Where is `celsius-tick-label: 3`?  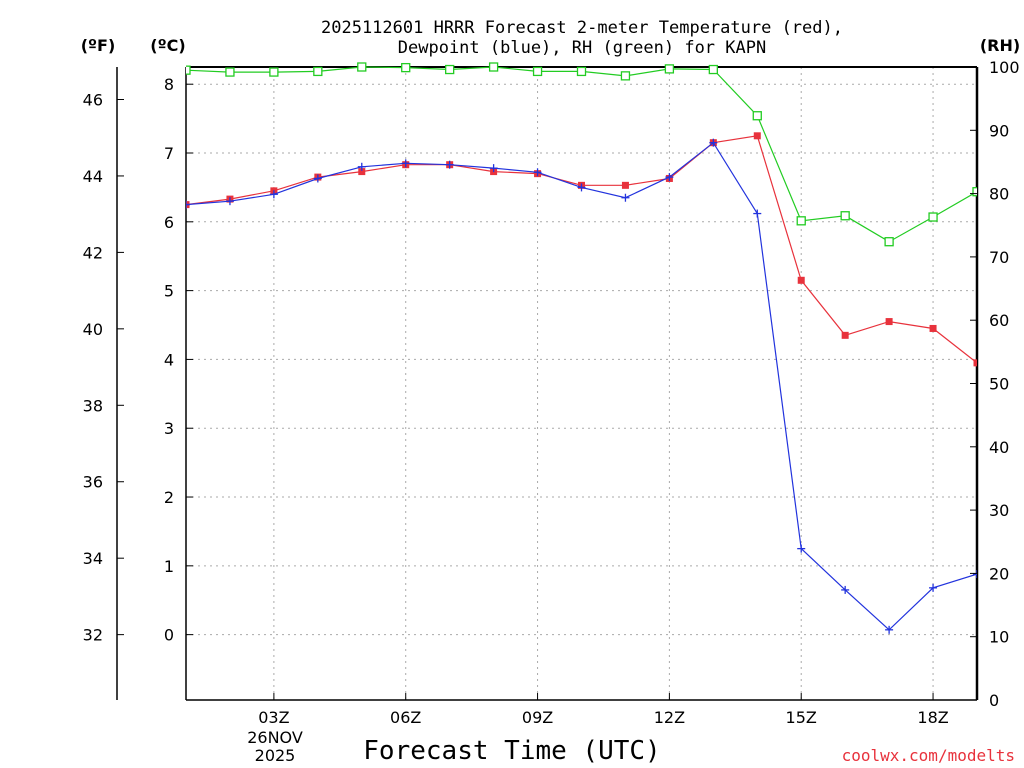
celsius-tick-label: 3 is located at coordinates (169, 428).